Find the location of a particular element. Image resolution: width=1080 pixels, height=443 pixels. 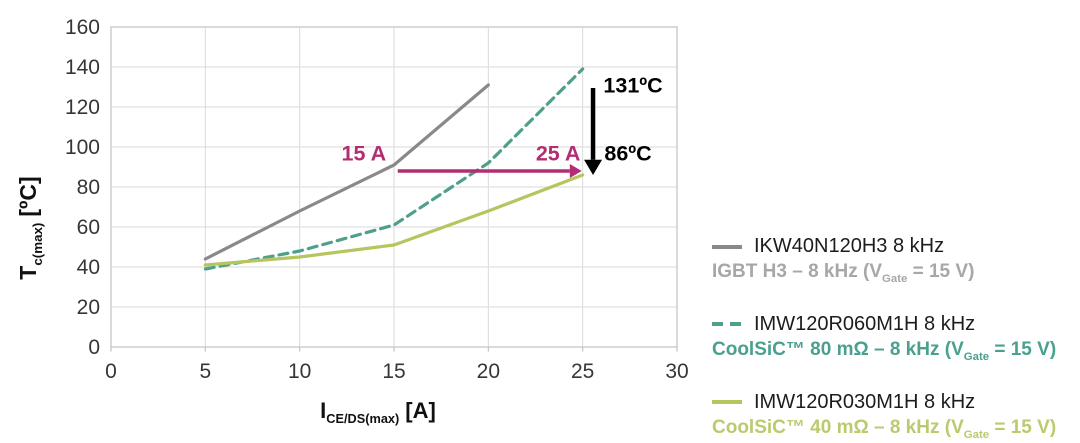

legend-series-name: IMW120R030M1H 8 kHz is located at coordinates (865, 401).